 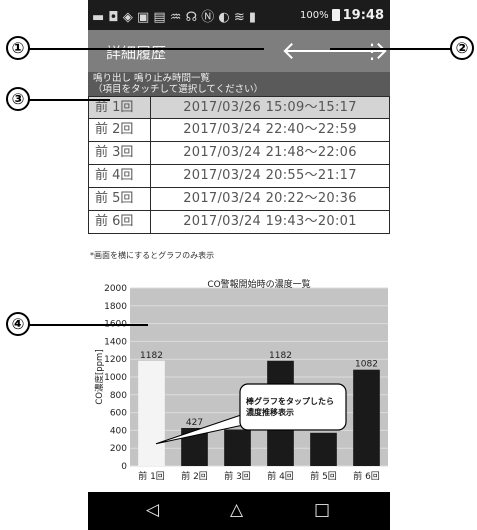 I want to click on chart-y-tick-label: 2000, so click(x=115, y=289).